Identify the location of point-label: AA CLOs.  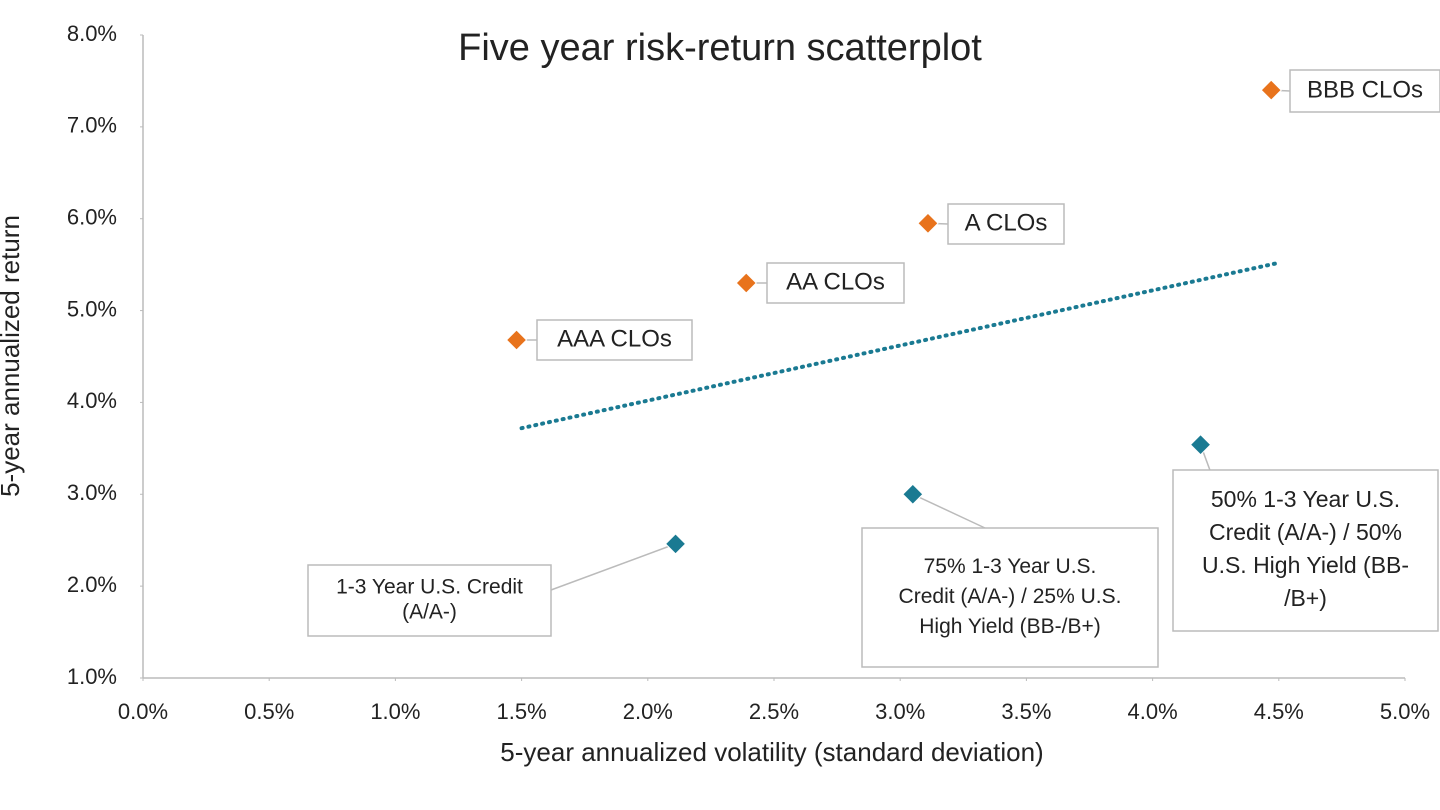
(835, 281).